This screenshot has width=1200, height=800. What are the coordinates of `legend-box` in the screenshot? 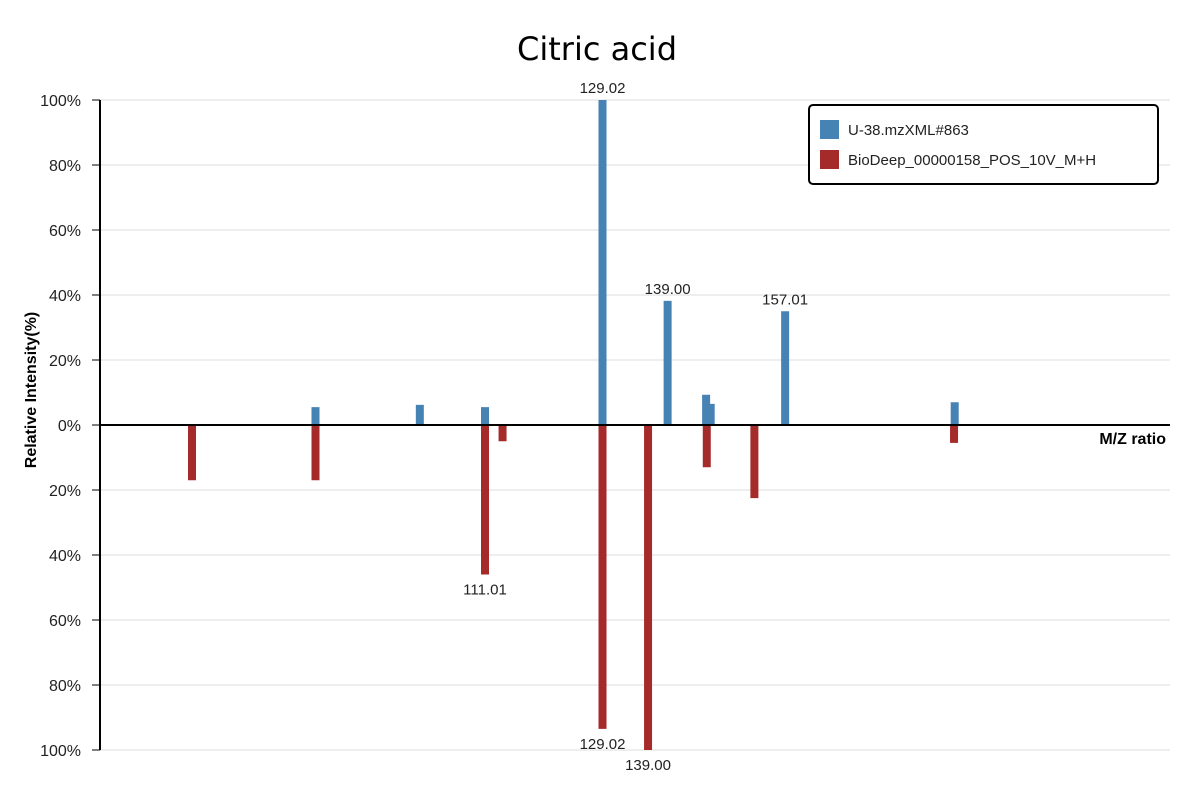 It's located at (983, 144).